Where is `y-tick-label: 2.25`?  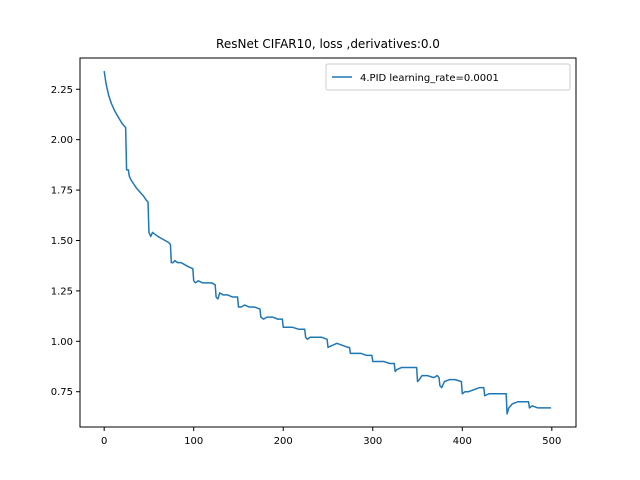
y-tick-label: 2.25 is located at coordinates (62, 90).